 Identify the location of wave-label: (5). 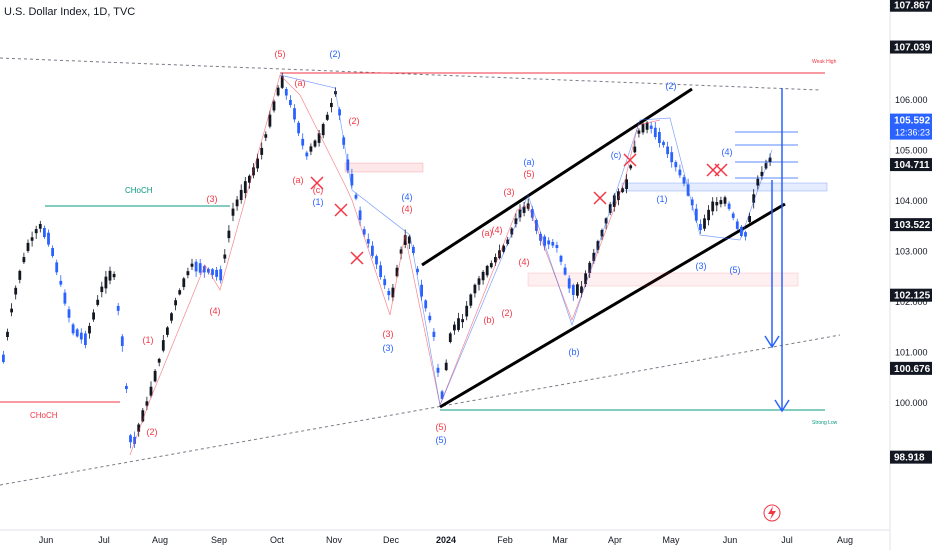
(441, 440).